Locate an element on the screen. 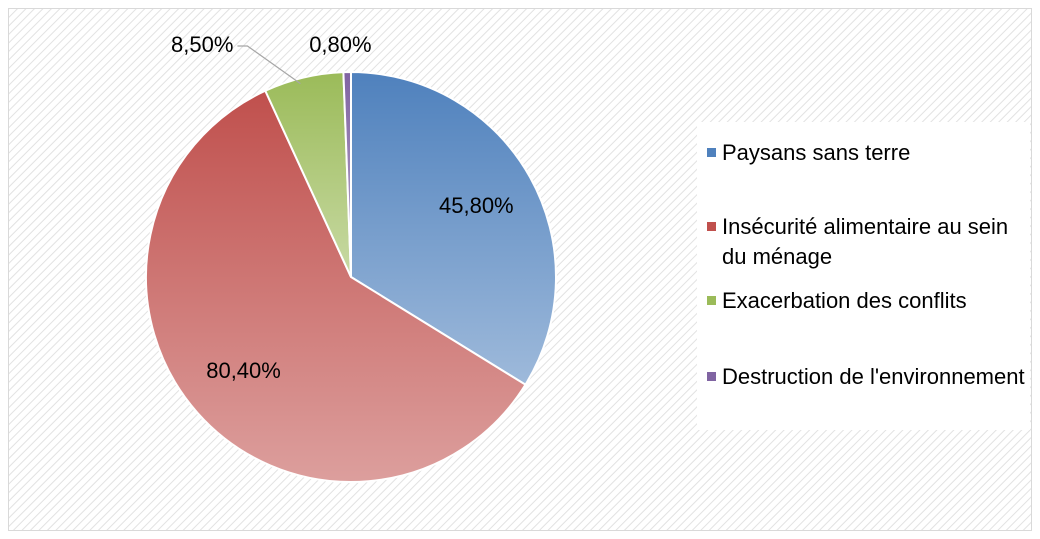 This screenshot has height=539, width=1040. legend-entry: Destruction de l'environnement is located at coordinates (867, 377).